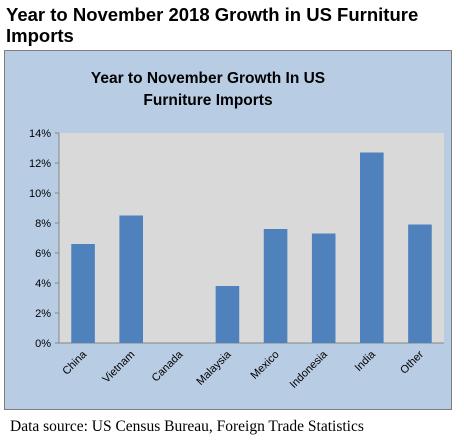  I want to click on y-tick-label: 0%, so click(43, 344).